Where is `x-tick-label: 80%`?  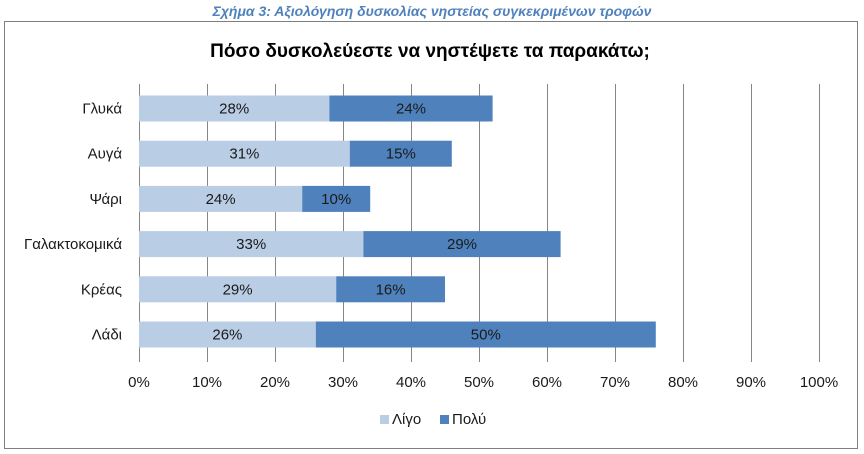
x-tick-label: 80% is located at coordinates (683, 382).